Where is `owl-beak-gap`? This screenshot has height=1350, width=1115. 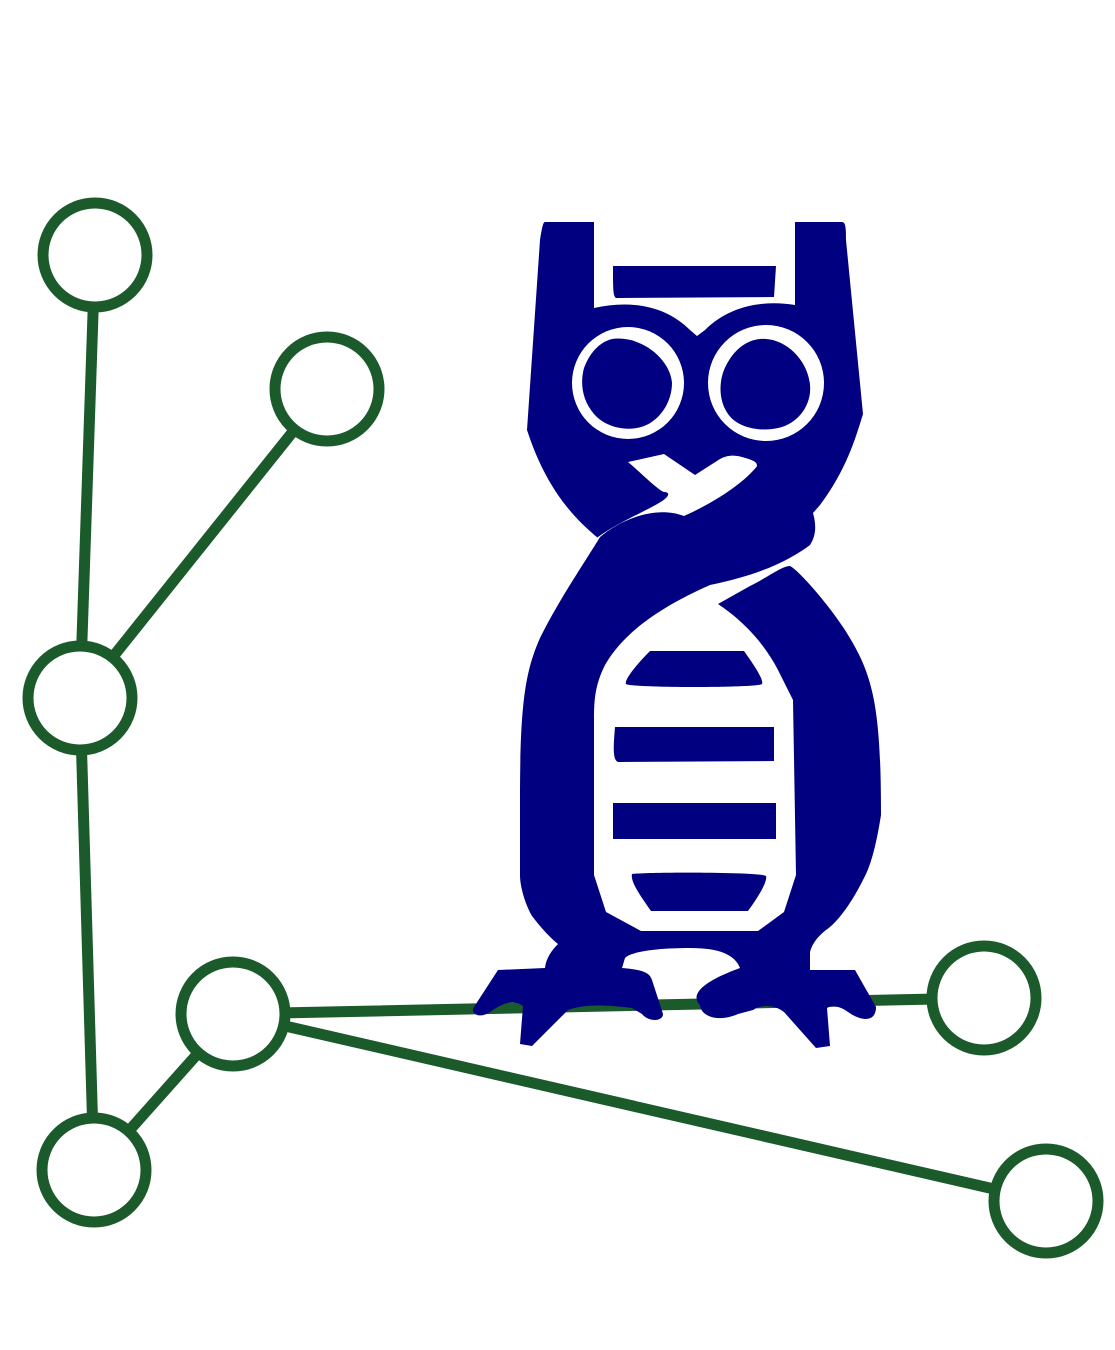 owl-beak-gap is located at coordinates (667, 525).